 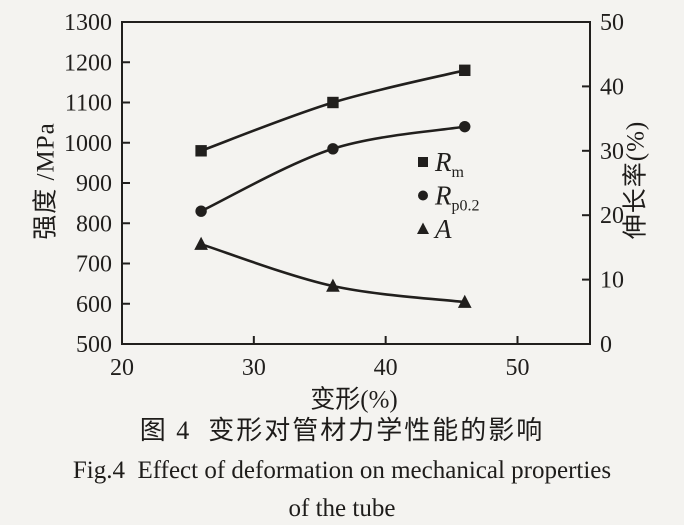 I want to click on y-axis-label-left: 强度 /MPa, so click(x=46, y=181).